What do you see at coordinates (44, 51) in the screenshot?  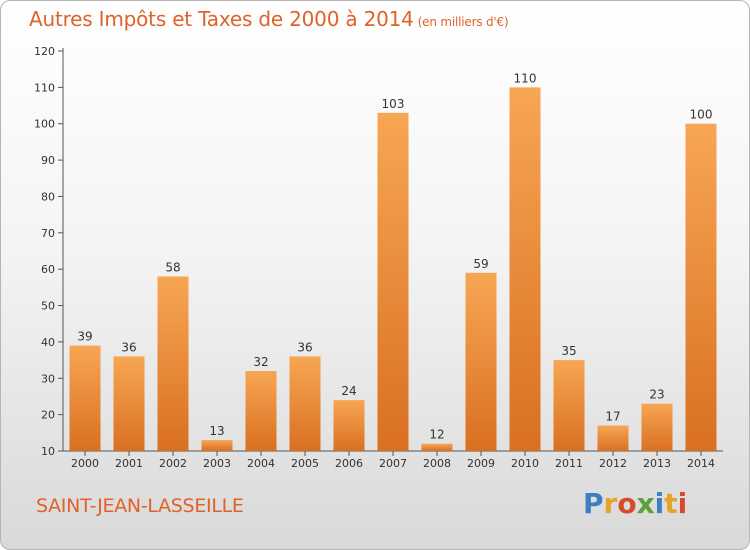 I see `y-tick-label: 120` at bounding box center [44, 51].